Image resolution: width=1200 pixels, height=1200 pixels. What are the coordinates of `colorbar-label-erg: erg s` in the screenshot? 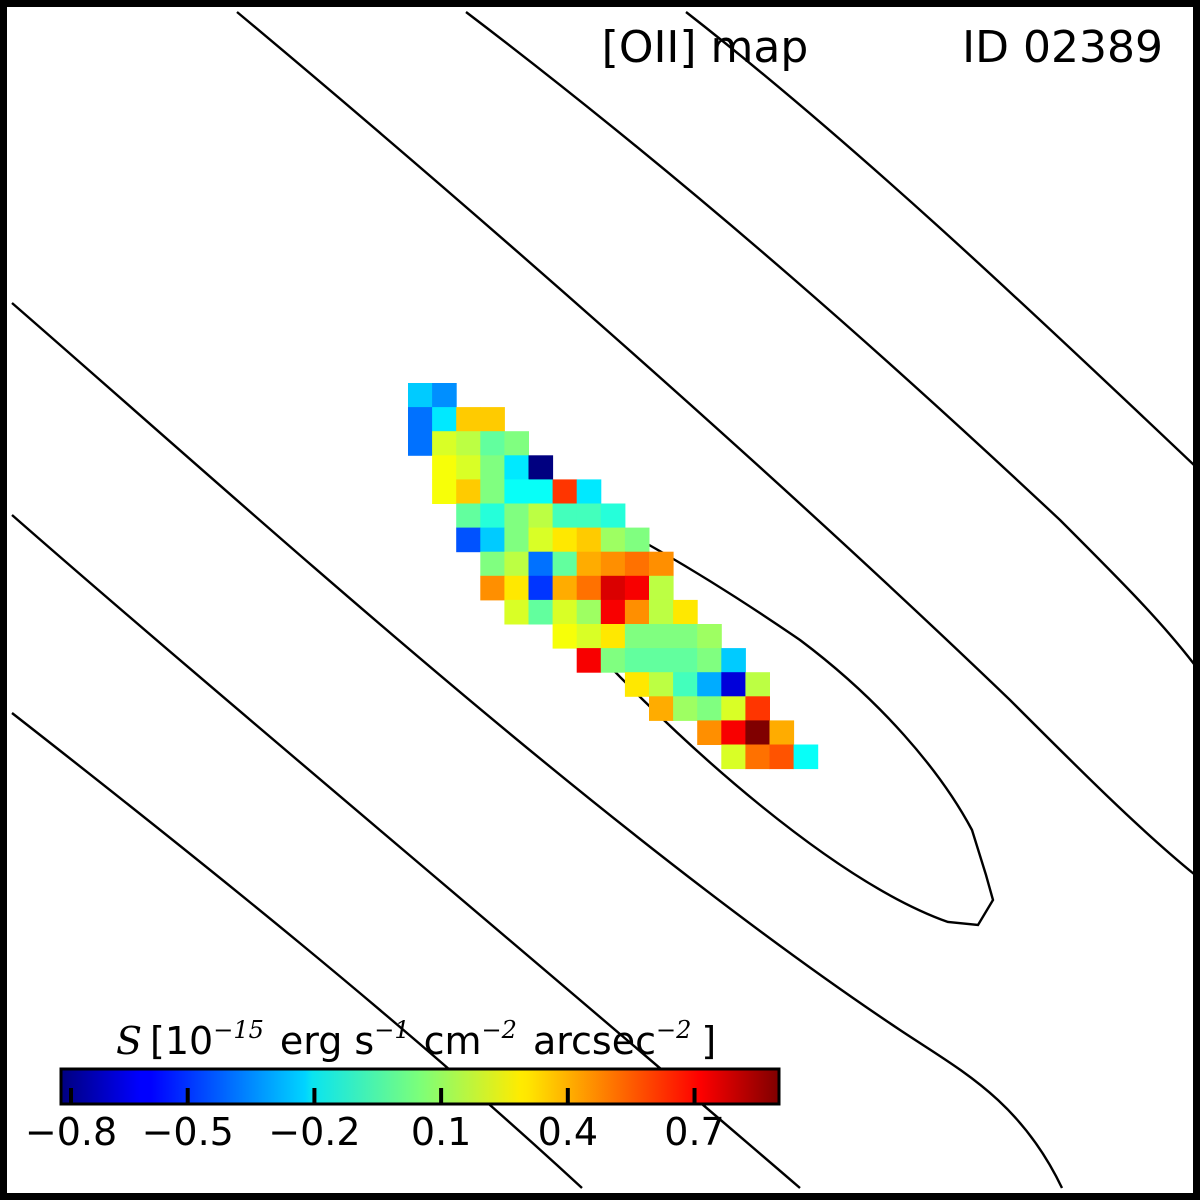 It's located at (327, 1041).